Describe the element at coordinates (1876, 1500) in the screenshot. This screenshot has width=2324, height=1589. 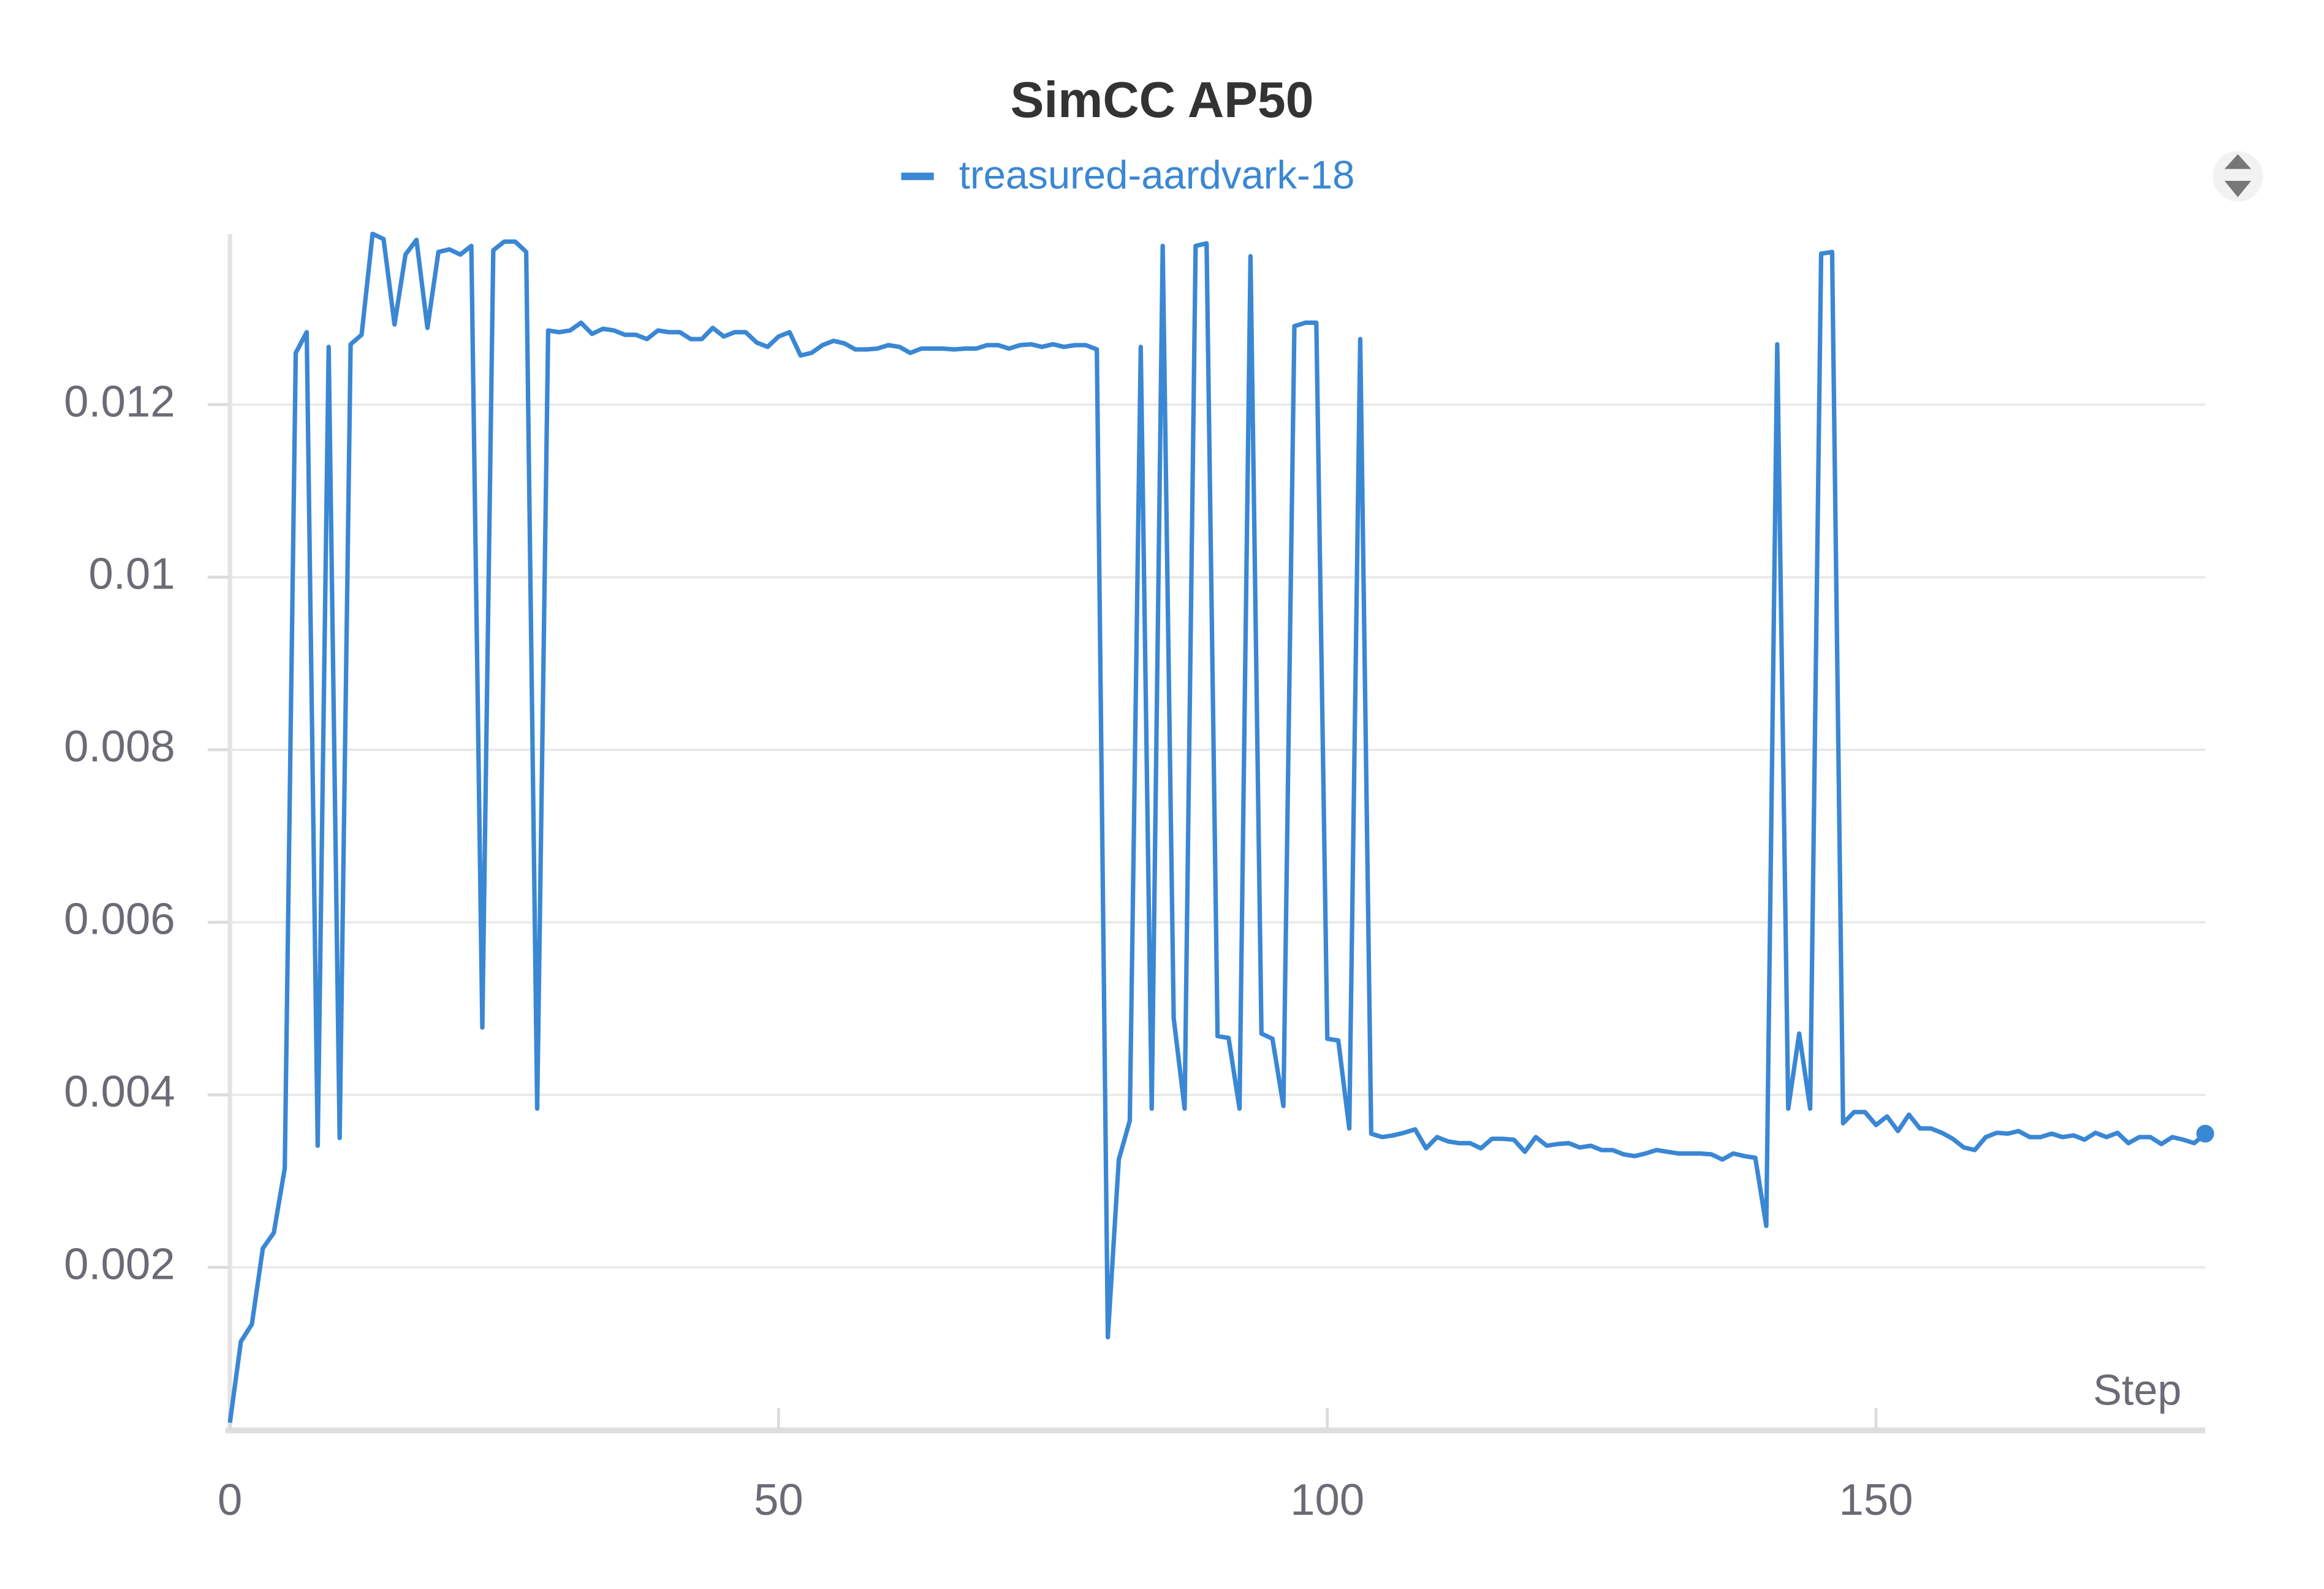
I see `x-tick-label: 150` at that location.